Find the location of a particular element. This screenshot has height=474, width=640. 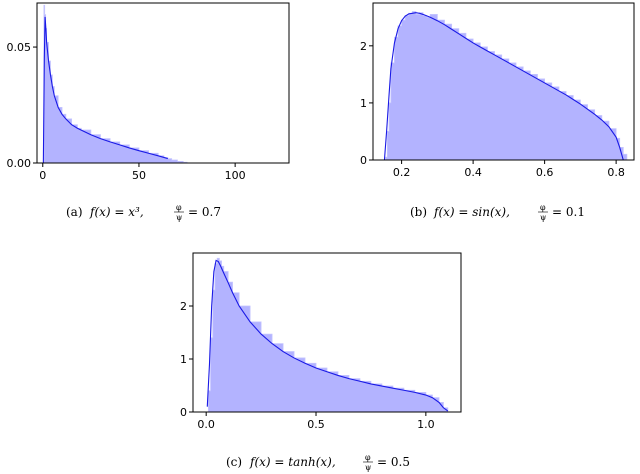

panel-b-axes: 0.2 0.4 0.6 0.8 0 1 2 is located at coordinates (492, 109).